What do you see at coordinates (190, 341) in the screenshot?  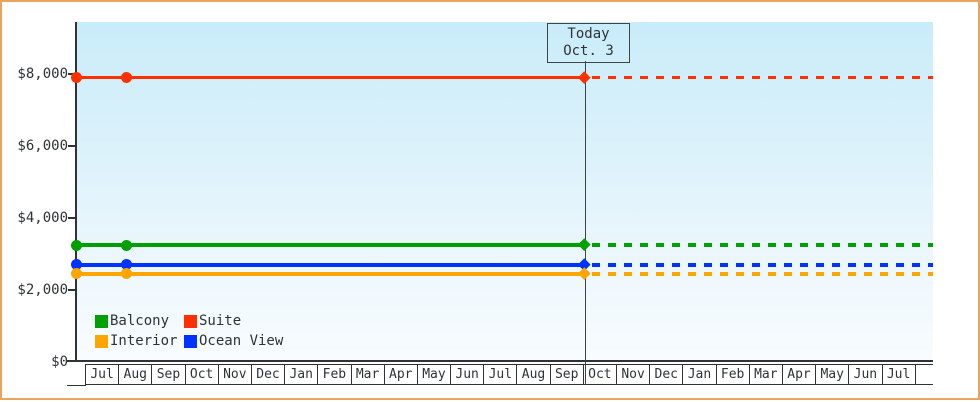 I see `legend-swatch-ocean-view` at bounding box center [190, 341].